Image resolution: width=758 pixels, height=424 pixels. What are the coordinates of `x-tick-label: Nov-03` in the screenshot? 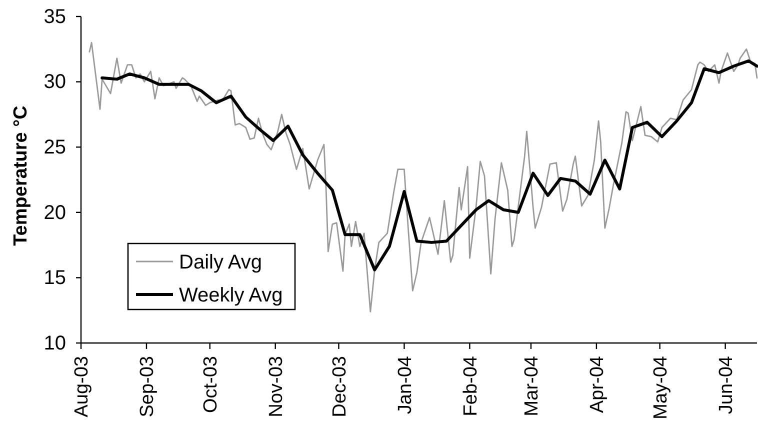 It's located at (276, 387).